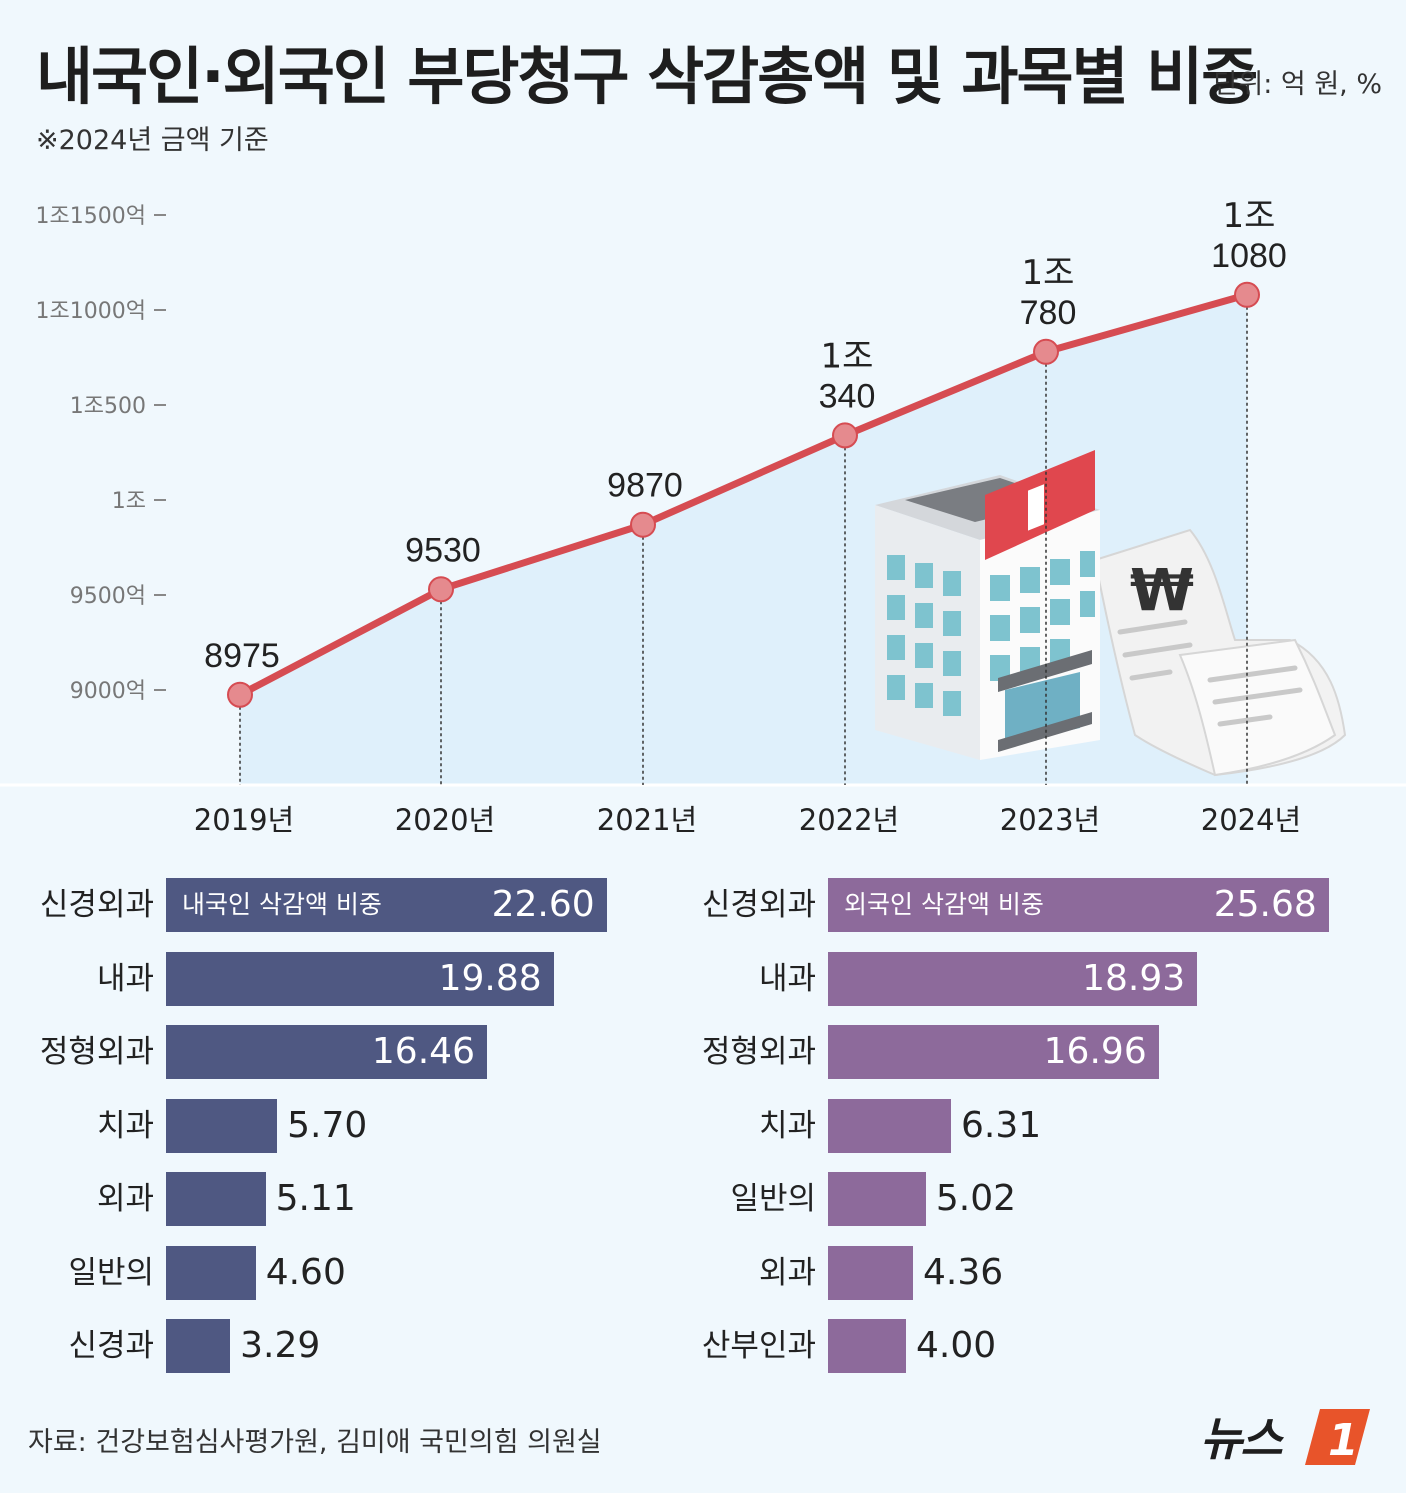 This screenshot has height=1493, width=1406. I want to click on foreign-bar-row: 일반의 5.02, so click(972, 1199).